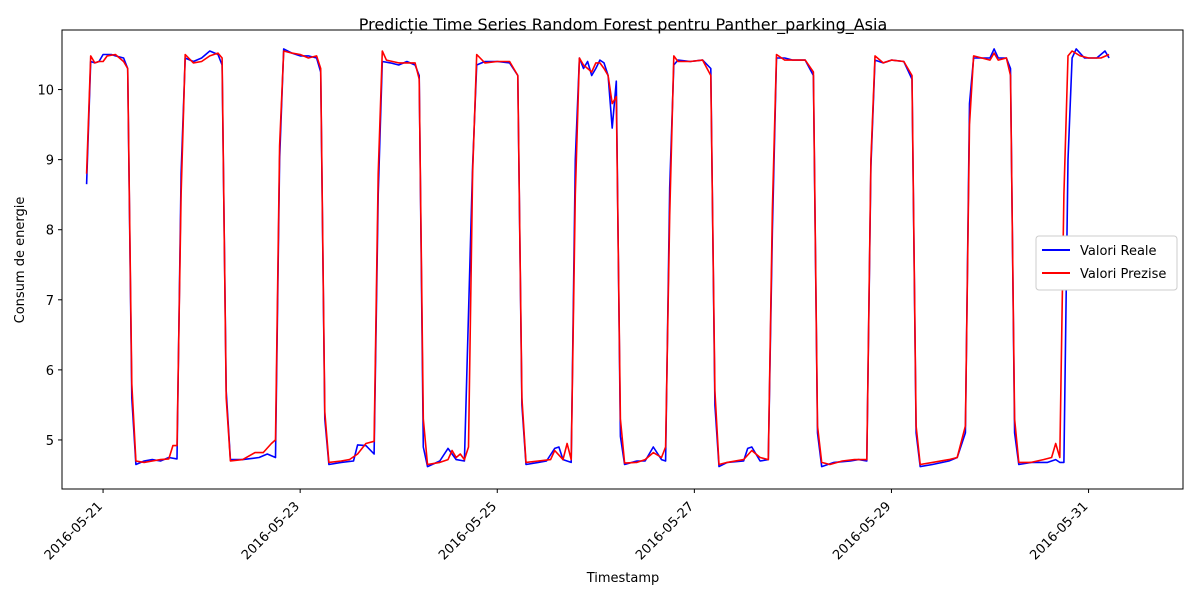 The width and height of the screenshot is (1200, 600). I want to click on legend-box, so click(1106, 263).